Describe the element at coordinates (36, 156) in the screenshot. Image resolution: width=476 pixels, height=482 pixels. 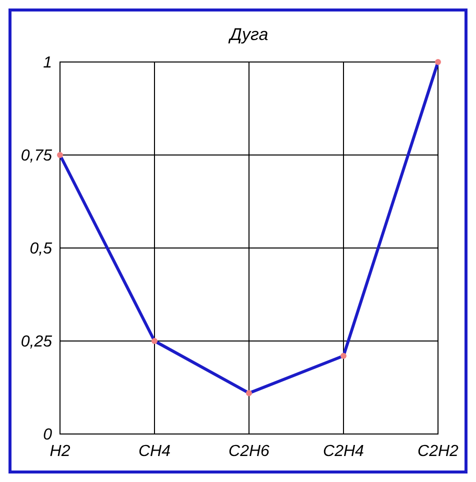
I see `y-tick-label: 0,75` at that location.